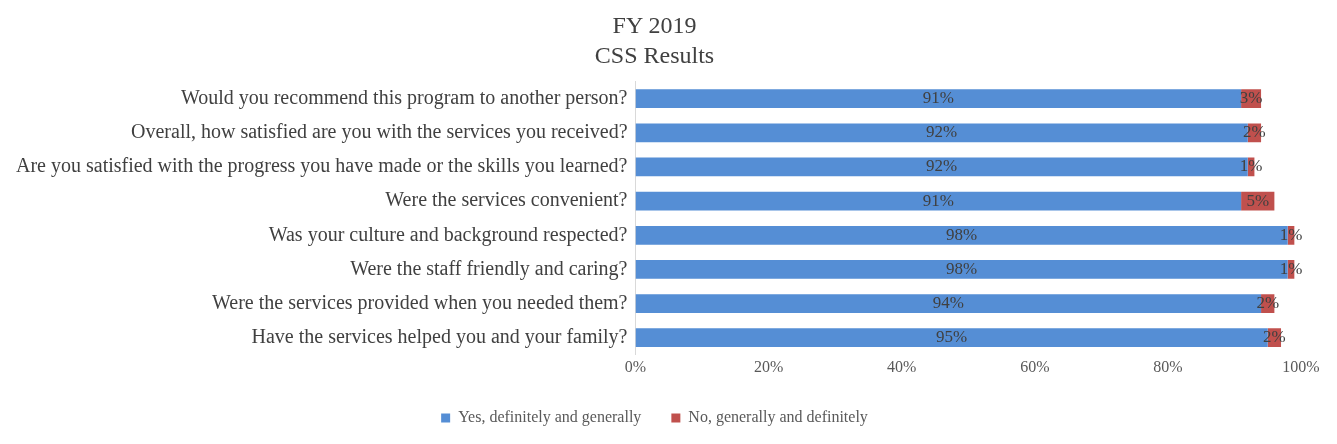 The image size is (1337, 444). I want to click on x-tick-label: 80%, so click(1168, 366).